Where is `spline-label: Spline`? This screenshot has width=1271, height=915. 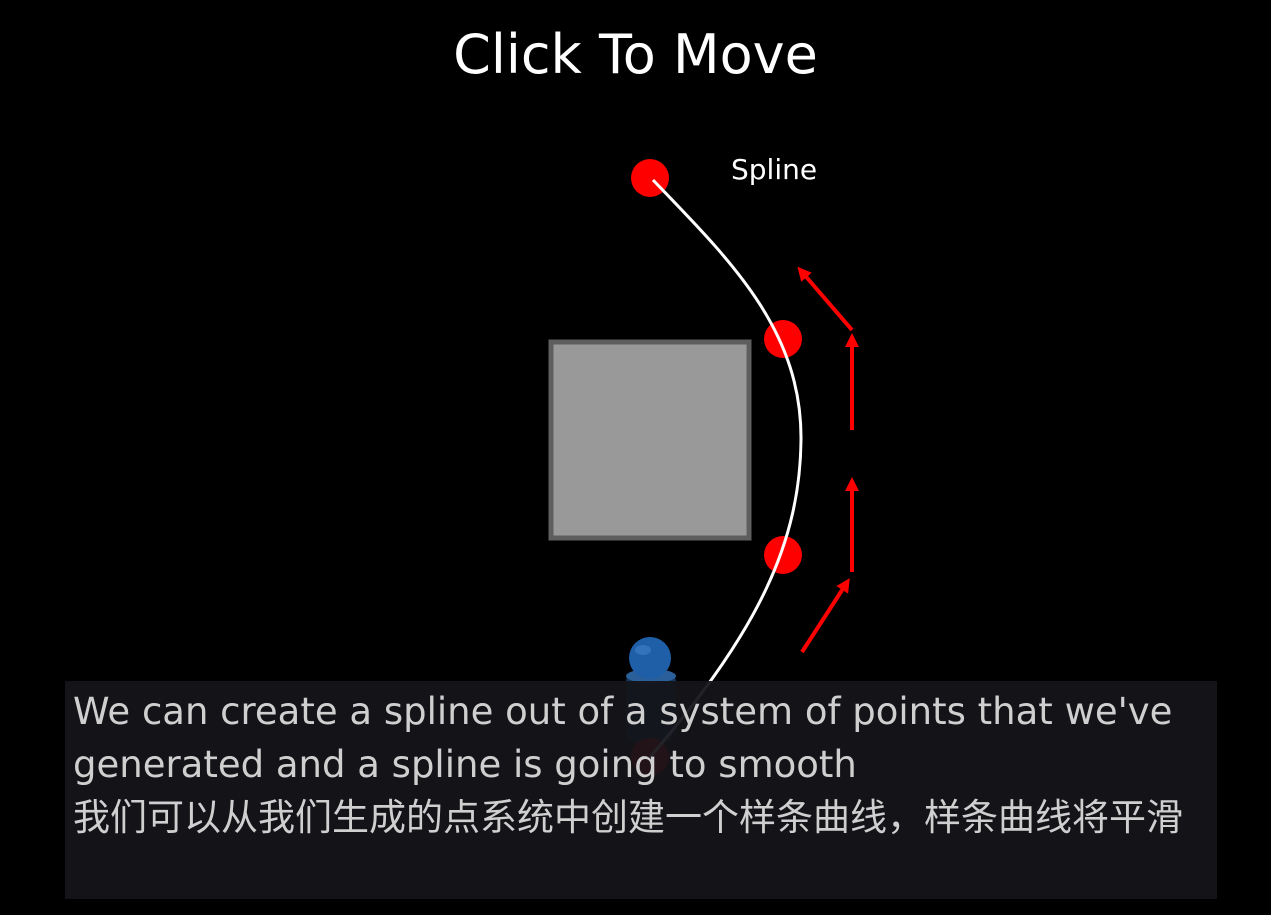 spline-label: Spline is located at coordinates (774, 169).